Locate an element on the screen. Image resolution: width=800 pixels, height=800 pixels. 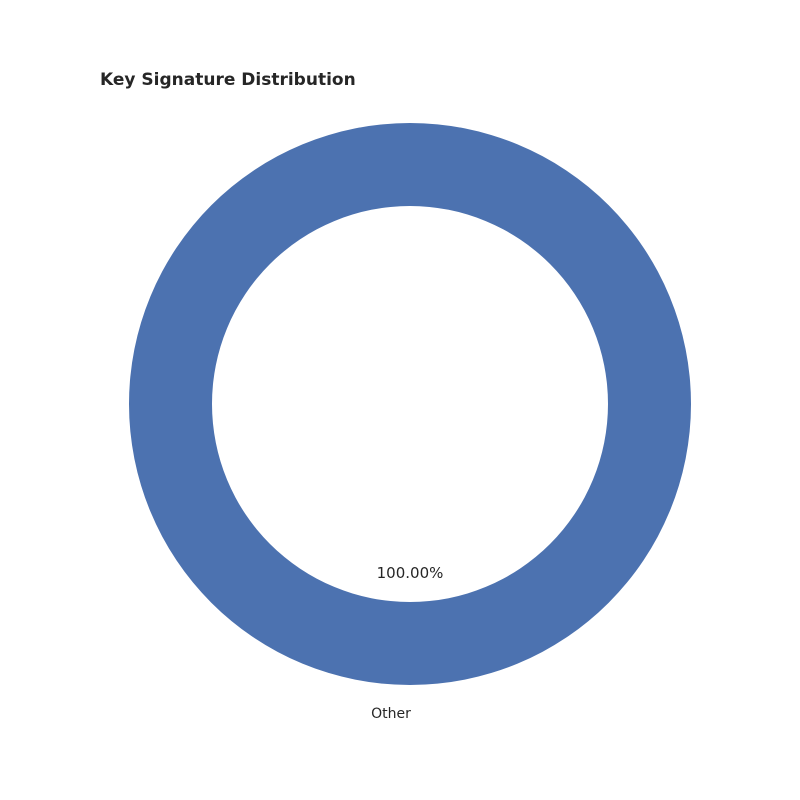
slice-name-label: Other is located at coordinates (391, 714).